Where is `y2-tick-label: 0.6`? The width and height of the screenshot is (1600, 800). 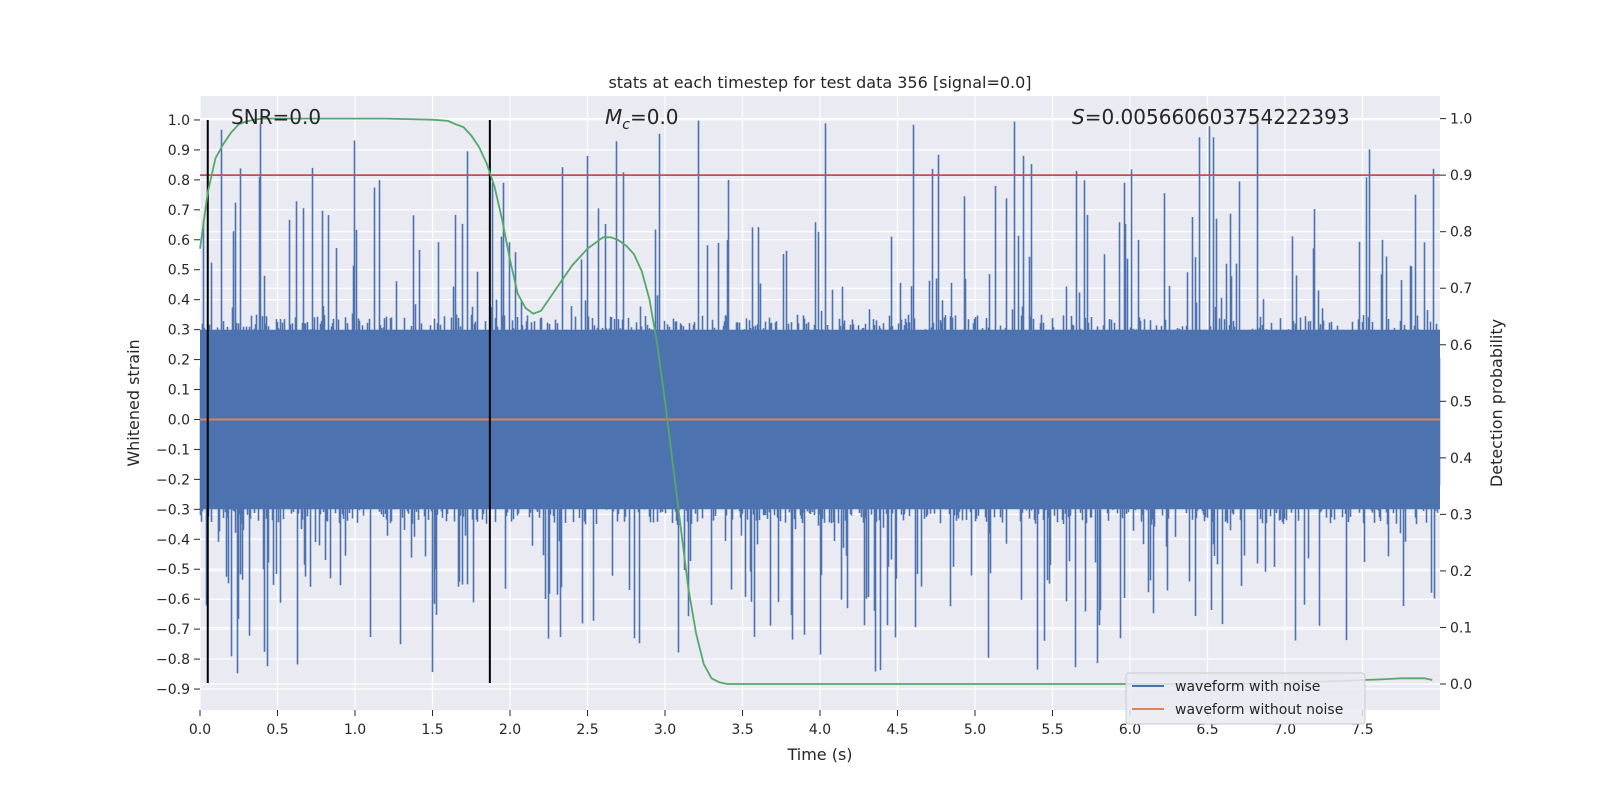 y2-tick-label: 0.6 is located at coordinates (1461, 346).